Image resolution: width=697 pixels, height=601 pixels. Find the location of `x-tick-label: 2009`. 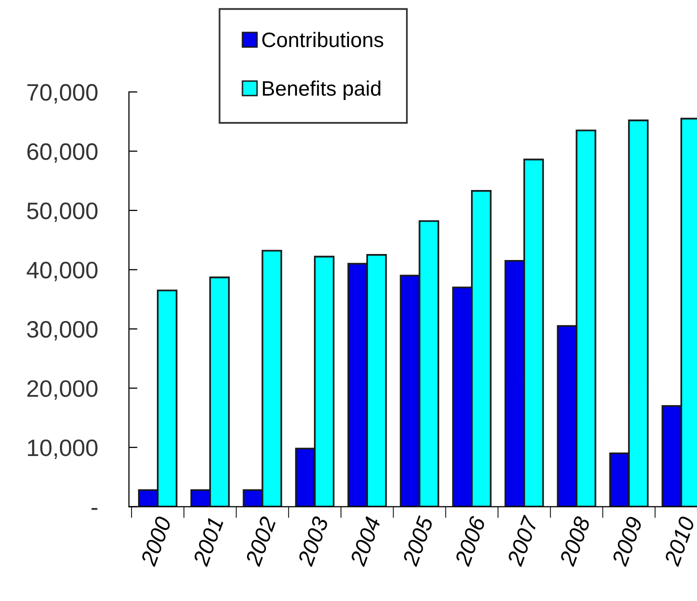

x-tick-label: 2009 is located at coordinates (627, 542).